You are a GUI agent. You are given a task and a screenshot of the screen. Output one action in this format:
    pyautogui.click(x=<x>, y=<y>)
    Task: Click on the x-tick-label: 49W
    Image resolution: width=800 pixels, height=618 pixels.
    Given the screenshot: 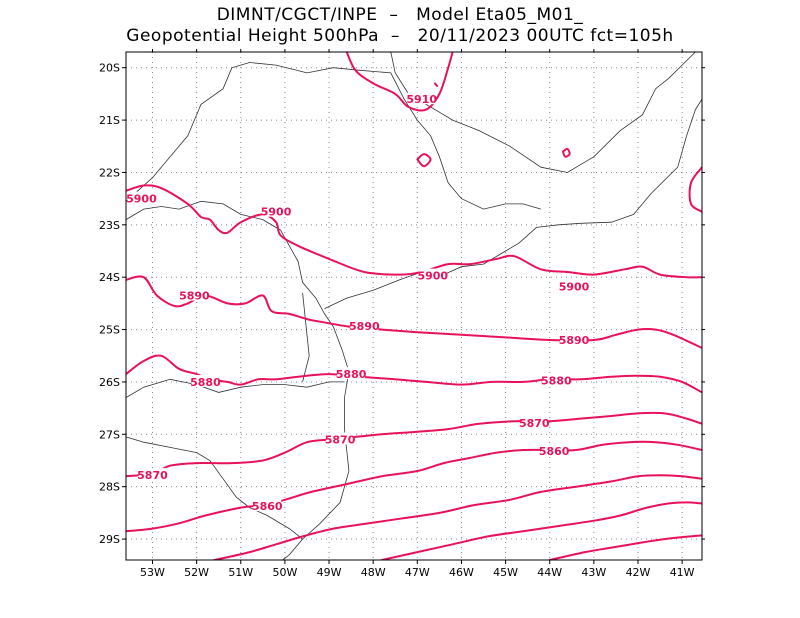 What is the action you would take?
    pyautogui.click(x=329, y=572)
    